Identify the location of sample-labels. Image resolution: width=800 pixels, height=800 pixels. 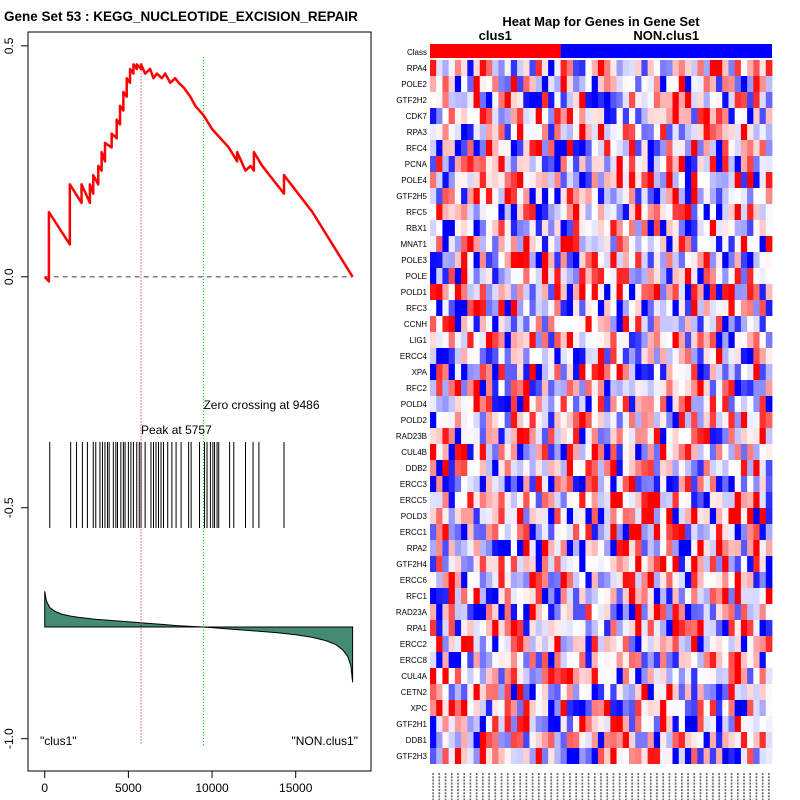
(601, 786).